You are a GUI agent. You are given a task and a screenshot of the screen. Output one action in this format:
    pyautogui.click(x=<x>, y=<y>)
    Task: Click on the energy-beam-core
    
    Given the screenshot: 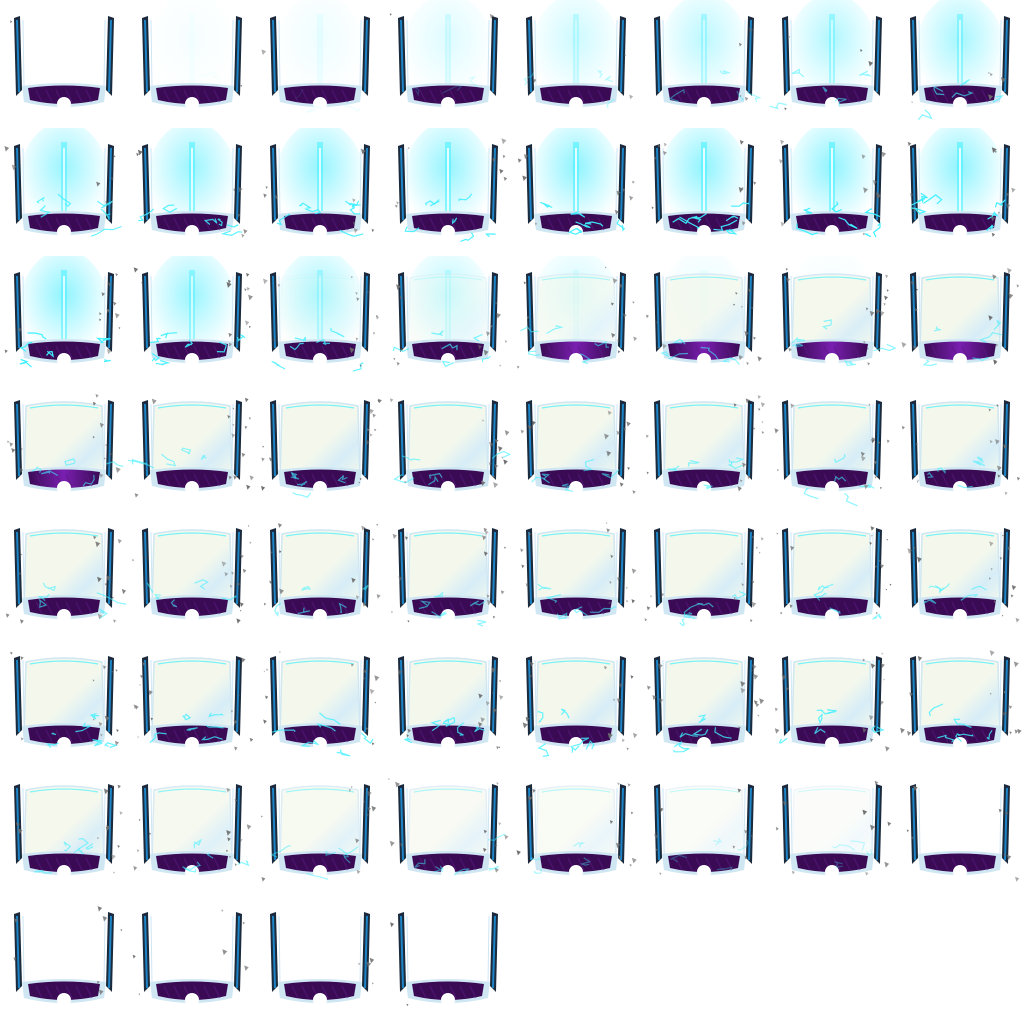 What is the action you would take?
    pyautogui.click(x=448, y=183)
    